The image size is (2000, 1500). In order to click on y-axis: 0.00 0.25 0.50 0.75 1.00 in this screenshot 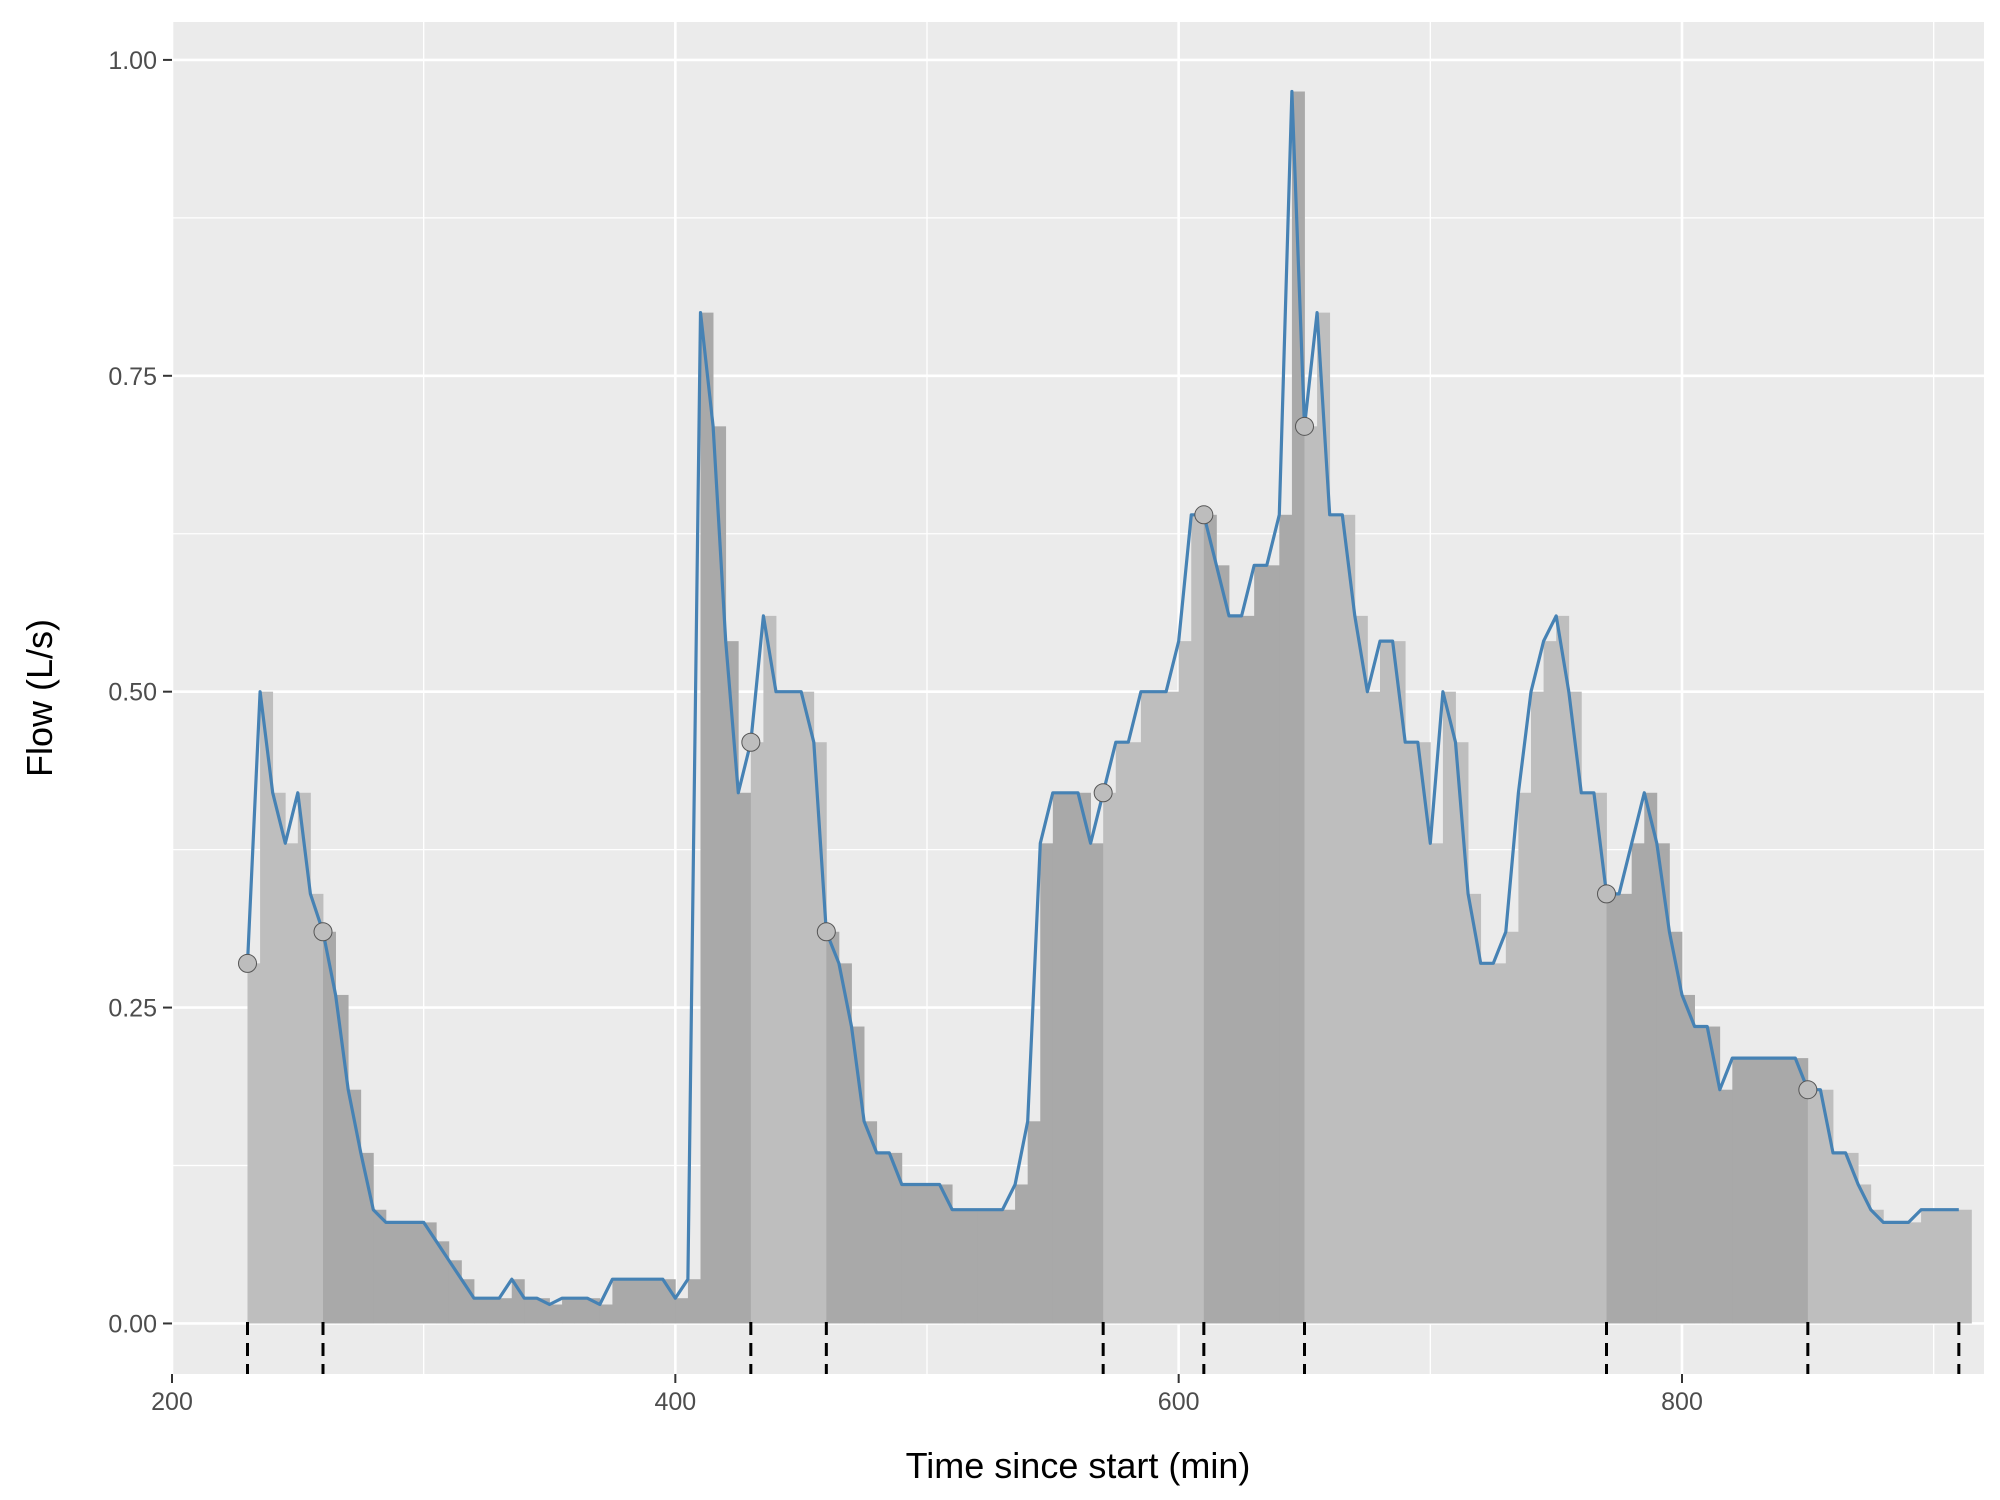, I will do `click(140, 692)`.